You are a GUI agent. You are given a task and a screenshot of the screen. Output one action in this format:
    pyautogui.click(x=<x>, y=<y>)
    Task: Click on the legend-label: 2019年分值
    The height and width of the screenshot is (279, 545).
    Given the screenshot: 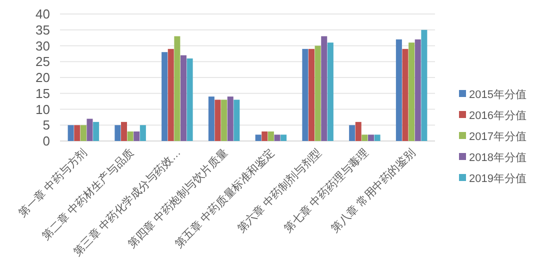 What is the action you would take?
    pyautogui.click(x=497, y=178)
    